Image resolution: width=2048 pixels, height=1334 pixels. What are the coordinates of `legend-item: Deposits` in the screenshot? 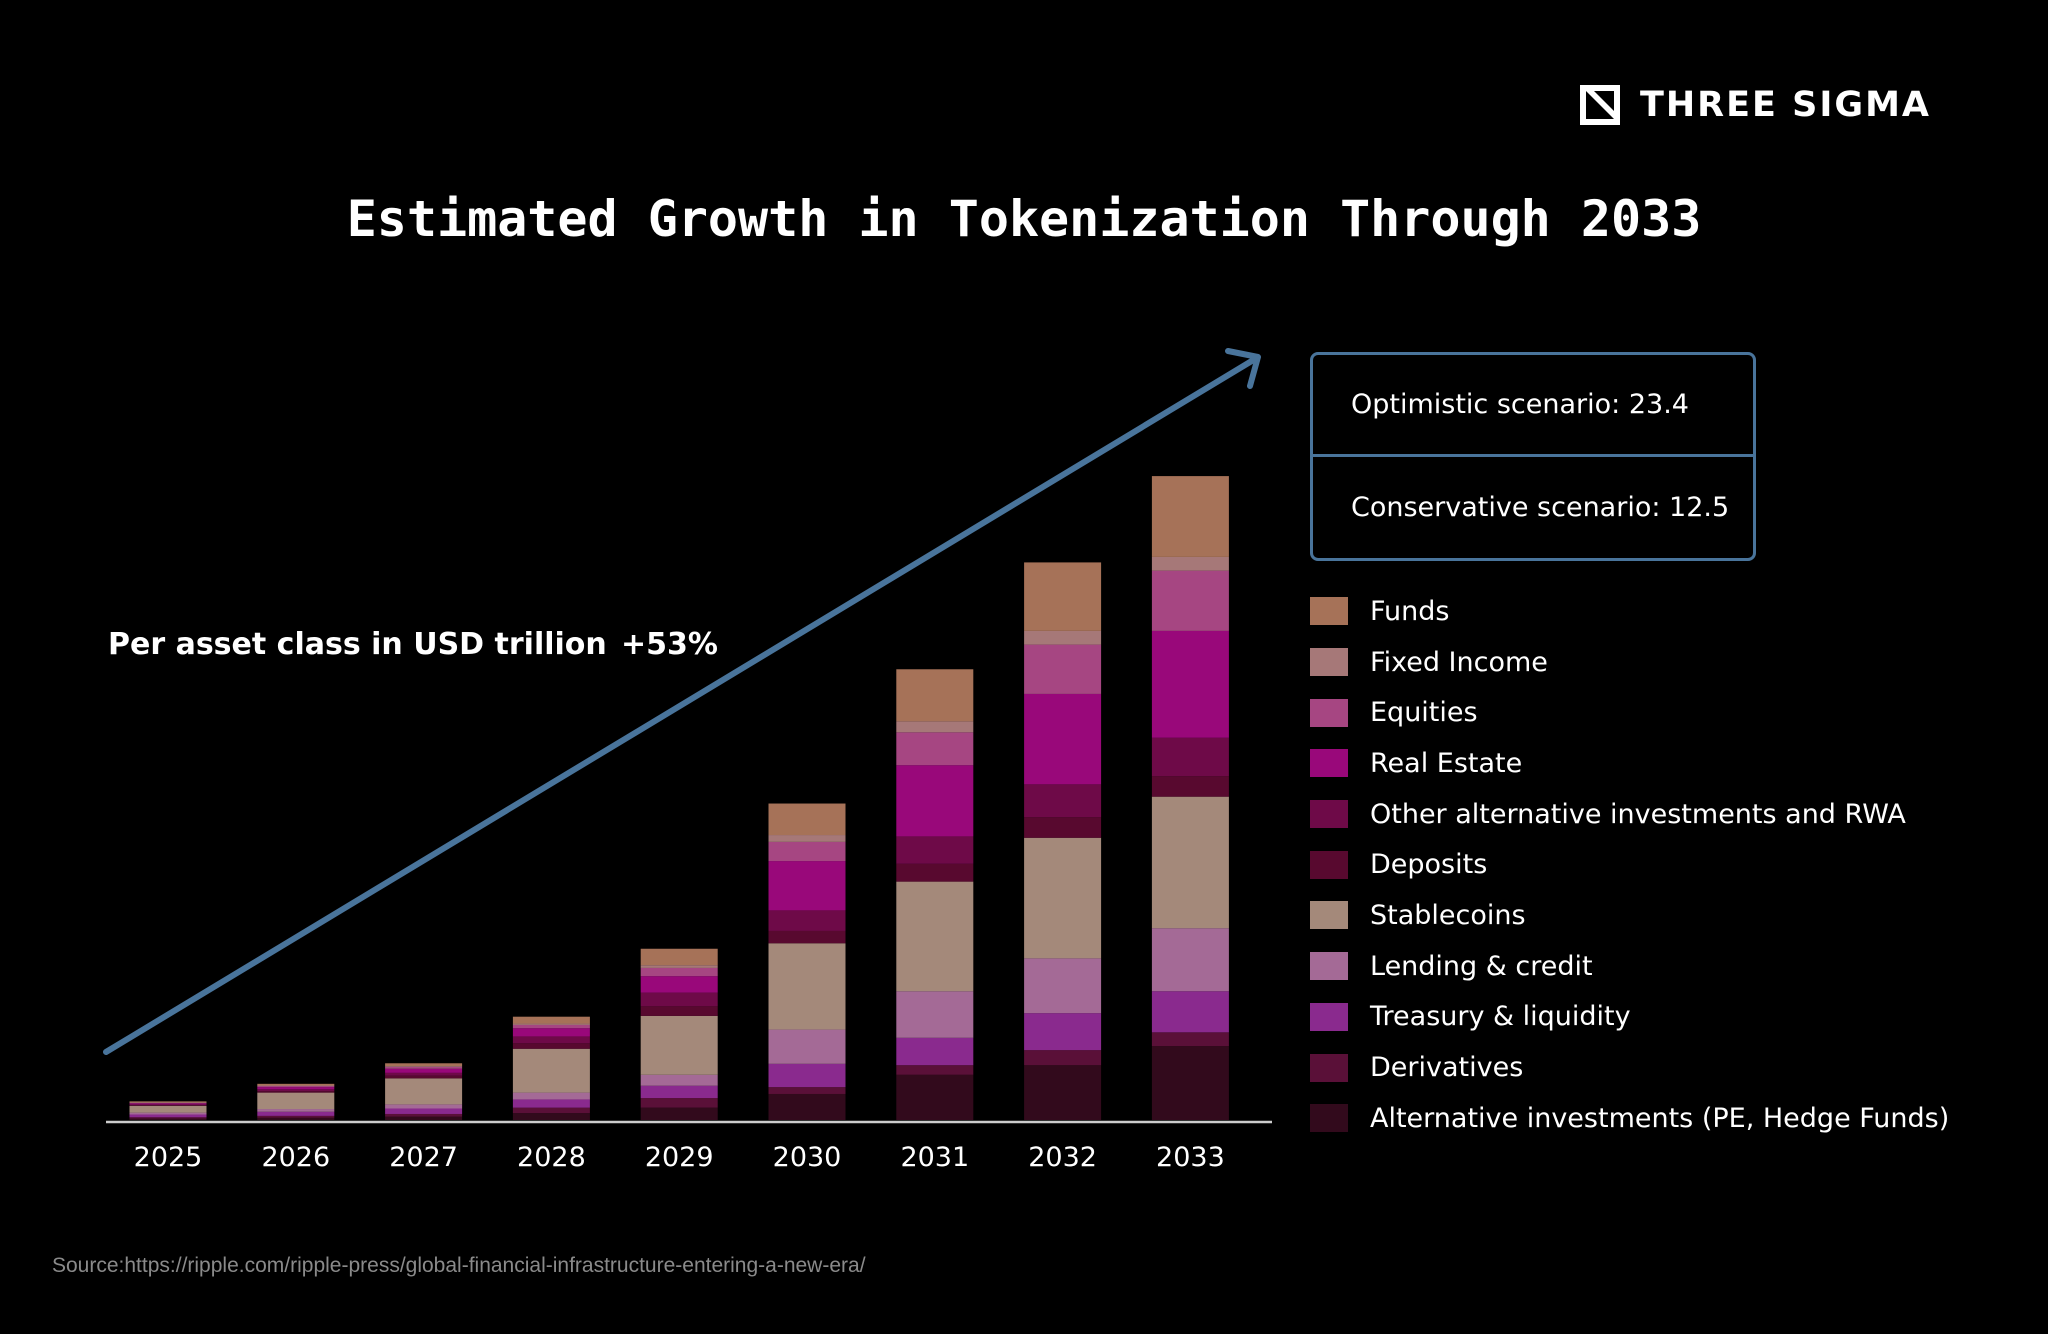 It's located at (1629, 864).